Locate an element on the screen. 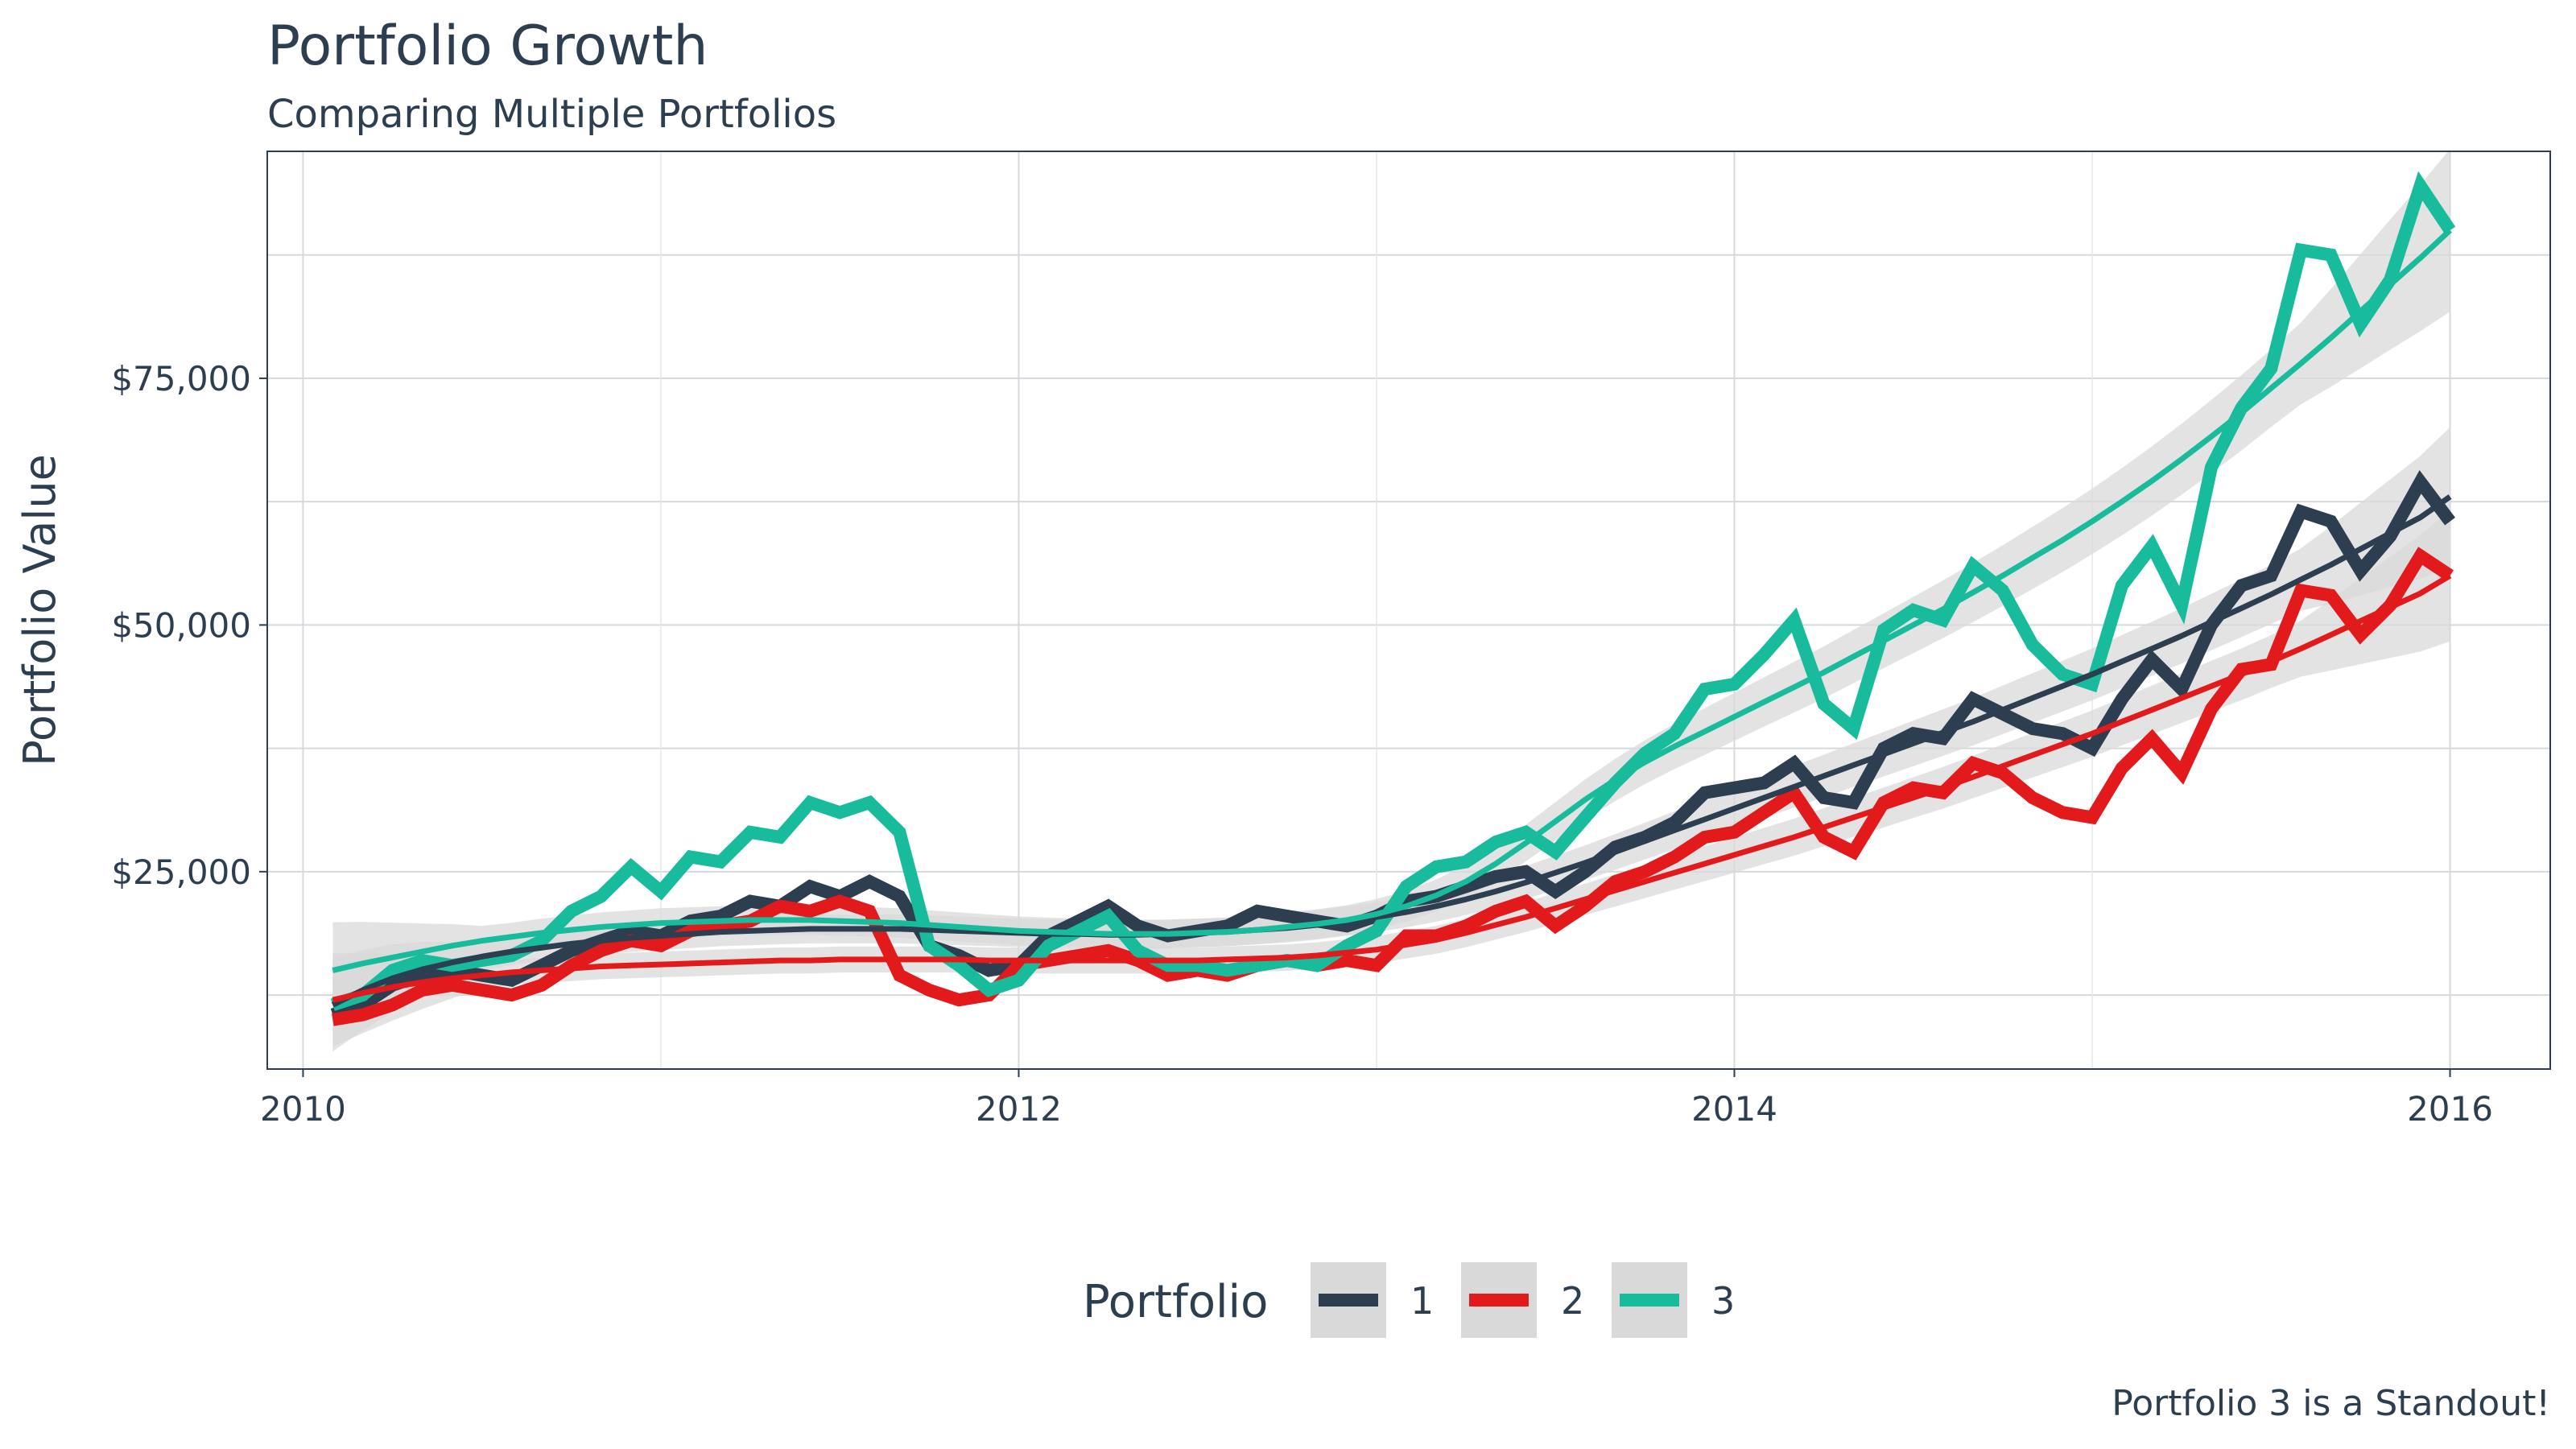 The width and height of the screenshot is (2576, 1449). x-axis-ticks: 2010 2012 2014 2016 is located at coordinates (1376, 1099).